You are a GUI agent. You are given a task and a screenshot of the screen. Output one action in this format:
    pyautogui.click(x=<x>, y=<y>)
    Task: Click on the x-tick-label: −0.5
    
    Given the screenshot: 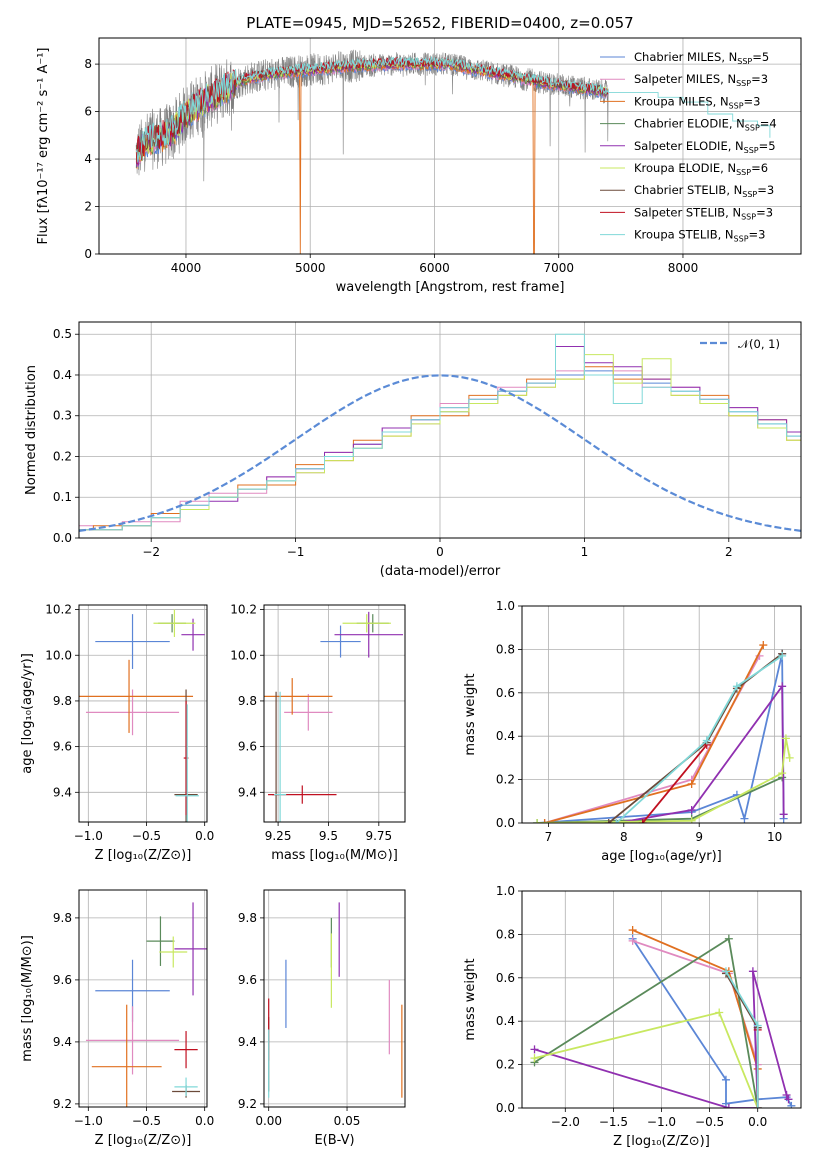 What is the action you would take?
    pyautogui.click(x=146, y=836)
    